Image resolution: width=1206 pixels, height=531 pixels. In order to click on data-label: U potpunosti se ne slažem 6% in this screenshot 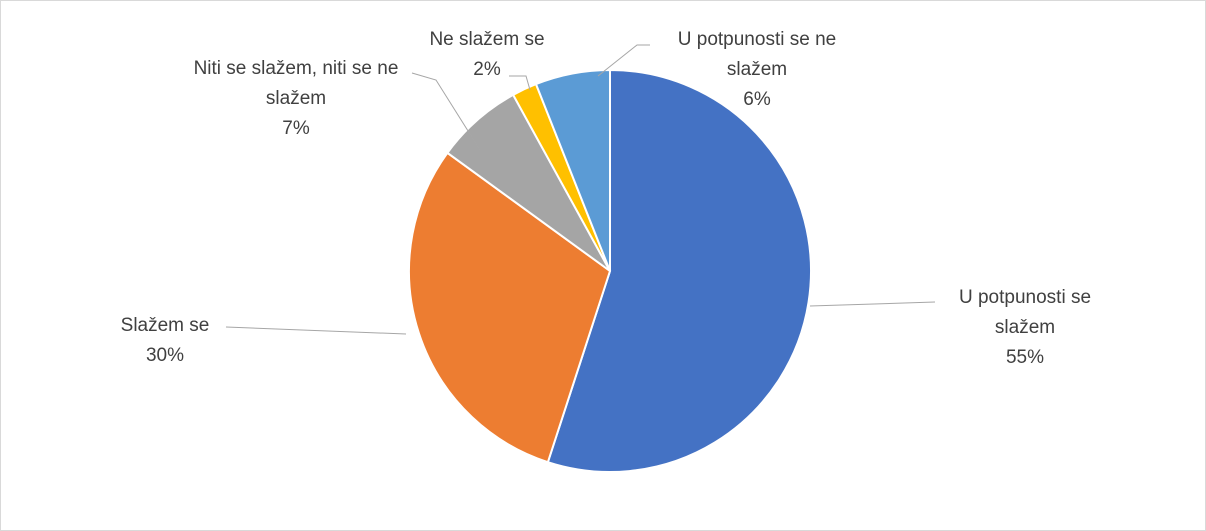, I will do `click(757, 70)`.